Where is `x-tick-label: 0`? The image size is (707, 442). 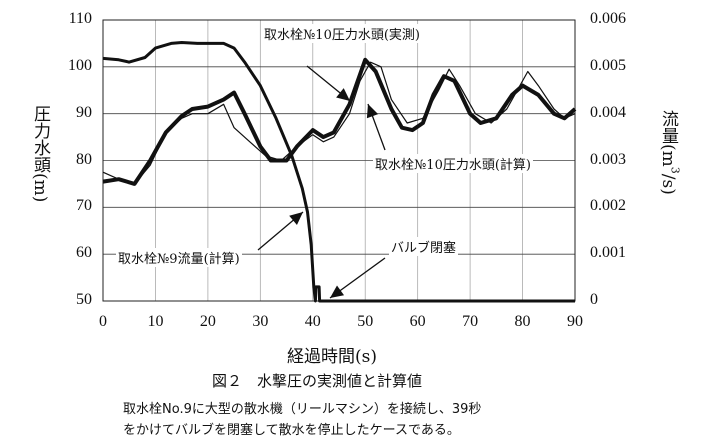 x-tick-label: 0 is located at coordinates (103, 321).